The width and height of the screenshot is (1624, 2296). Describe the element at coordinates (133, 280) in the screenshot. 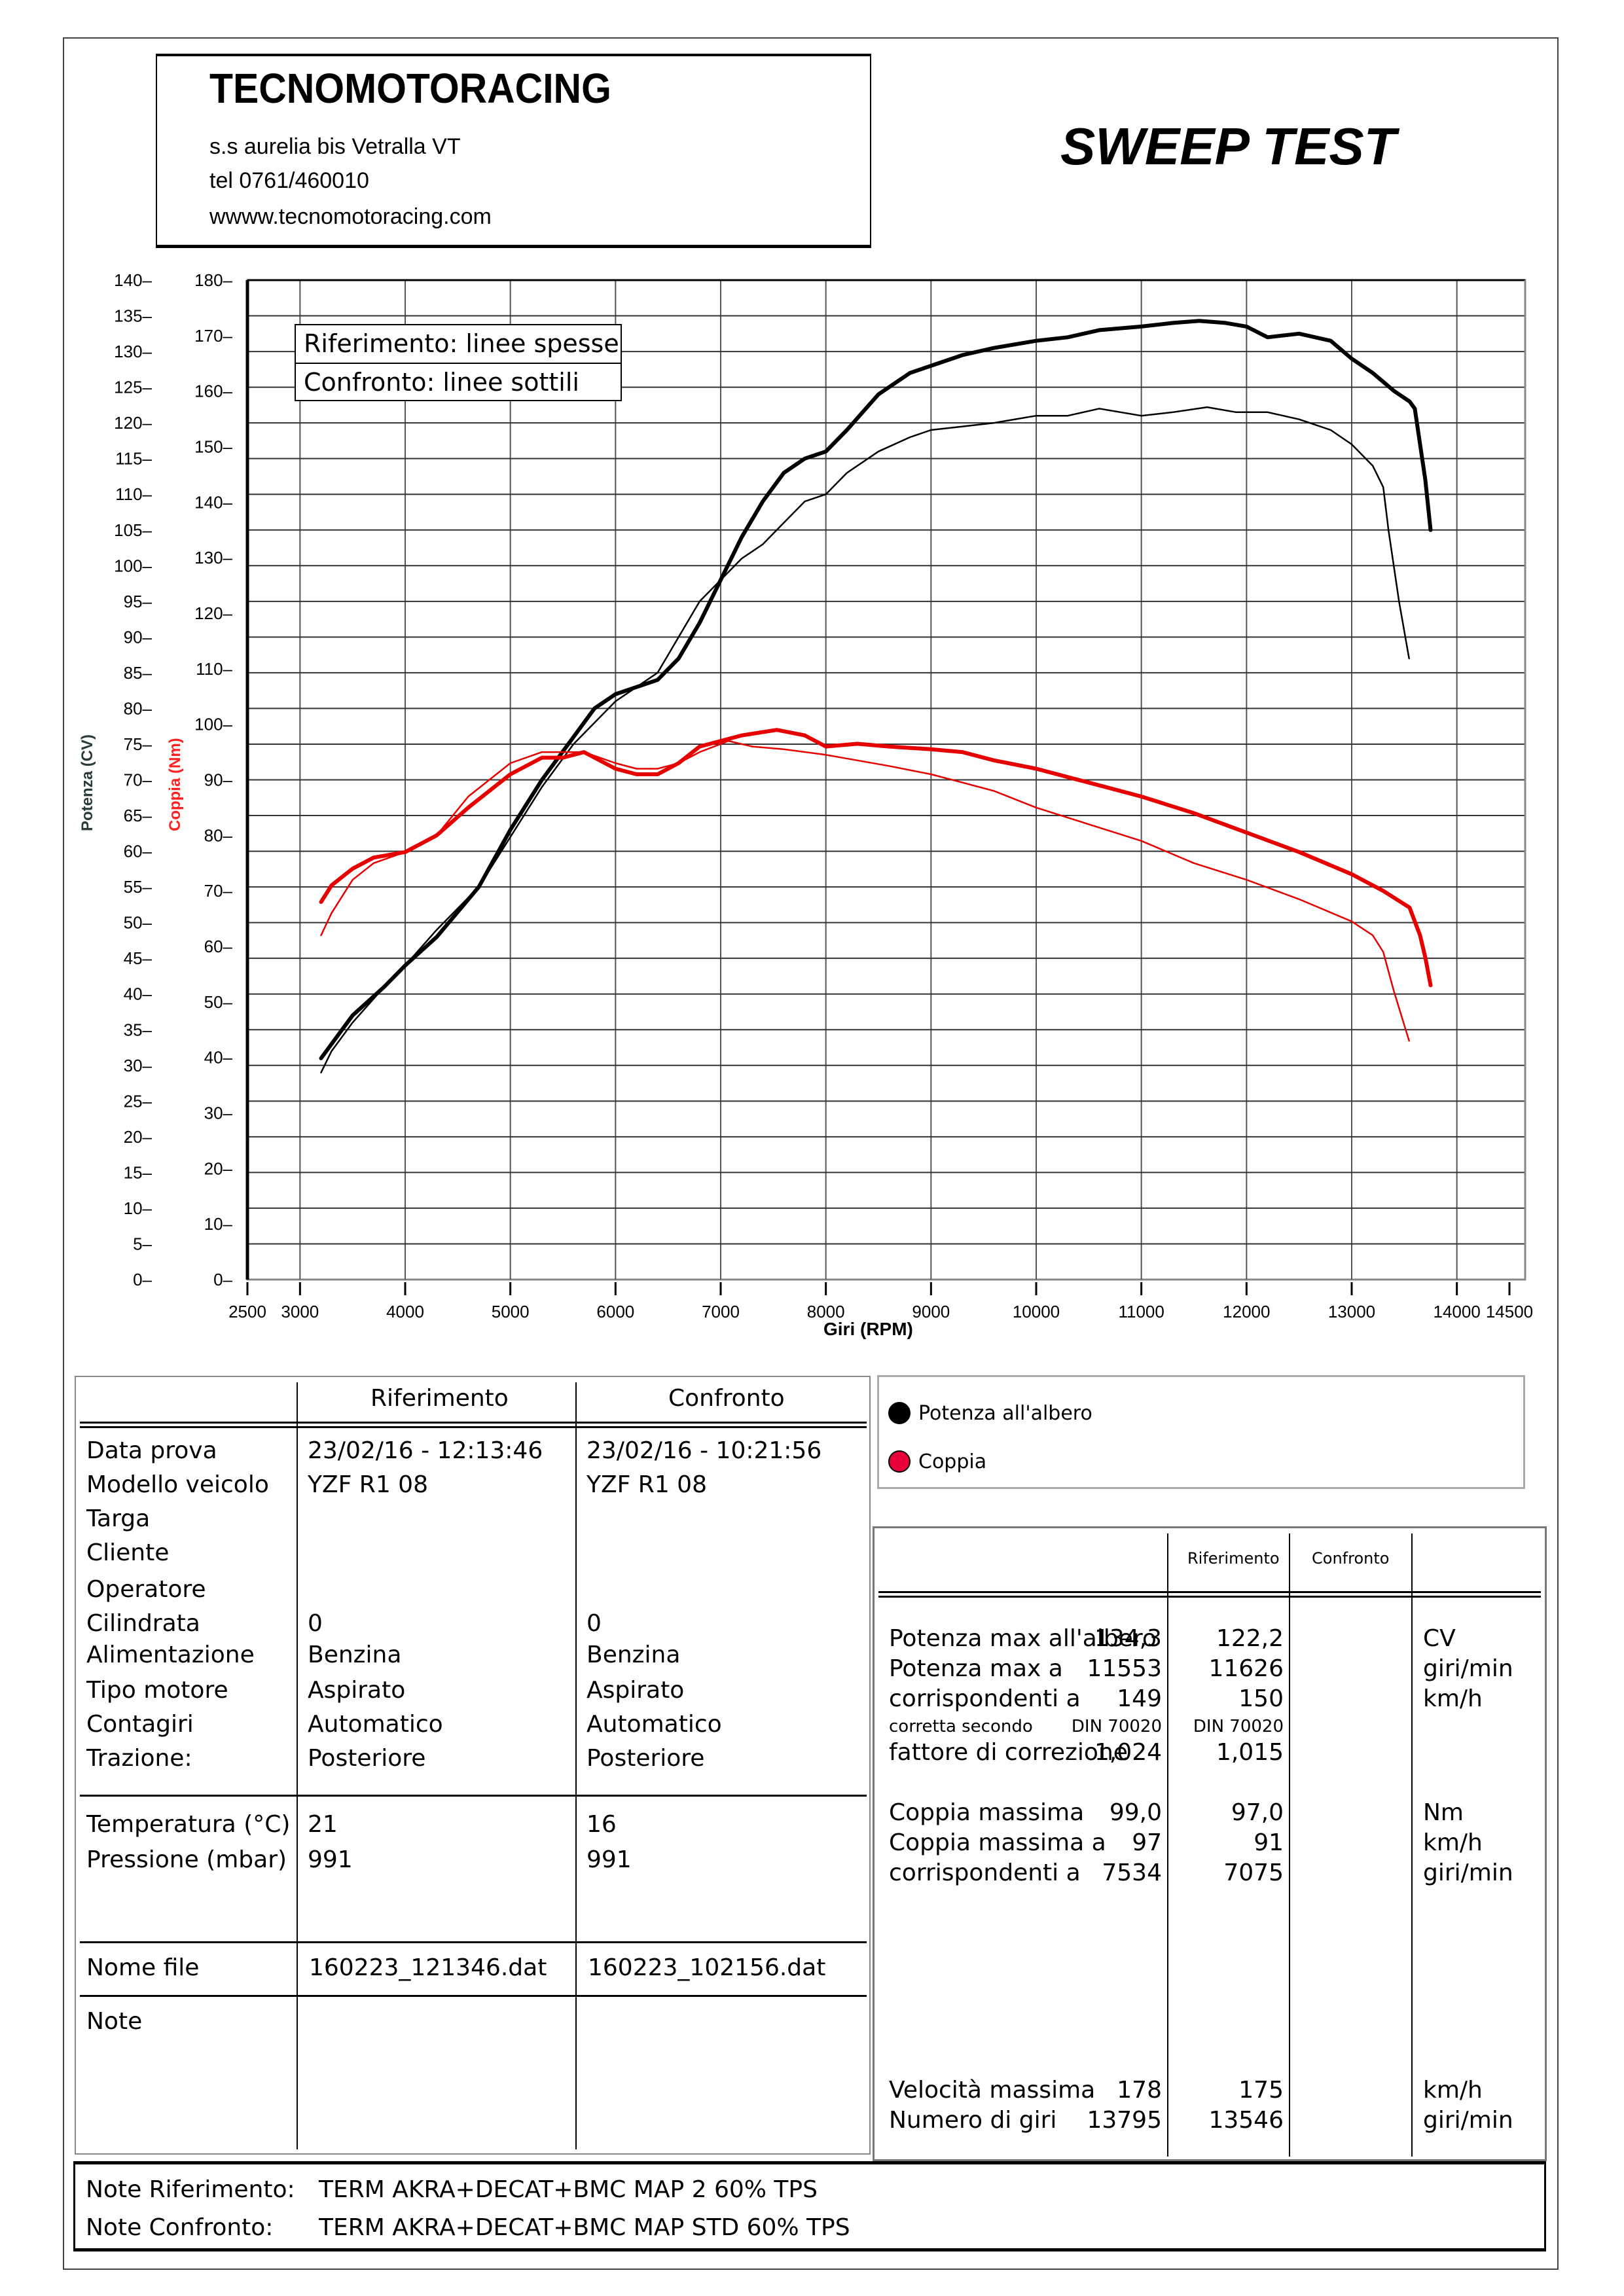

I see `power-tick-label: 140–` at that location.